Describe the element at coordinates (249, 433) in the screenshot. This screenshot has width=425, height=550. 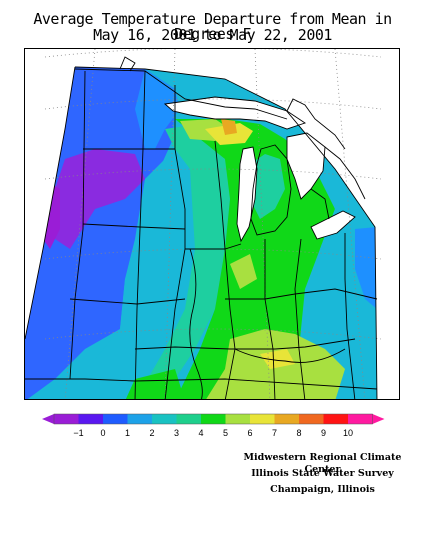
I see `legend-tick-label: 6` at that location.